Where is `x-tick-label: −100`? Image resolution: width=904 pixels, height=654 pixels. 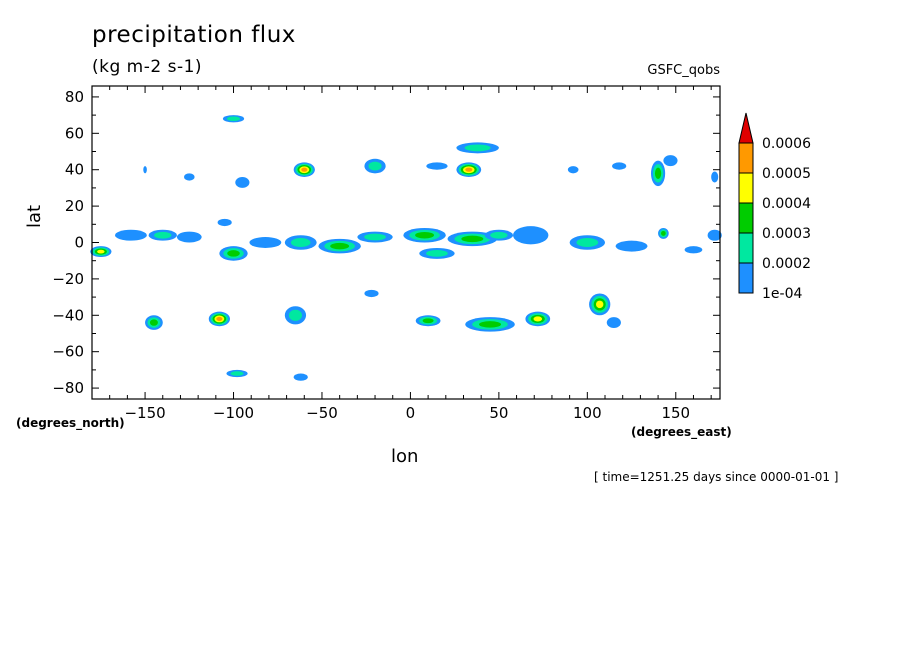
x-tick-label: −100 is located at coordinates (233, 413).